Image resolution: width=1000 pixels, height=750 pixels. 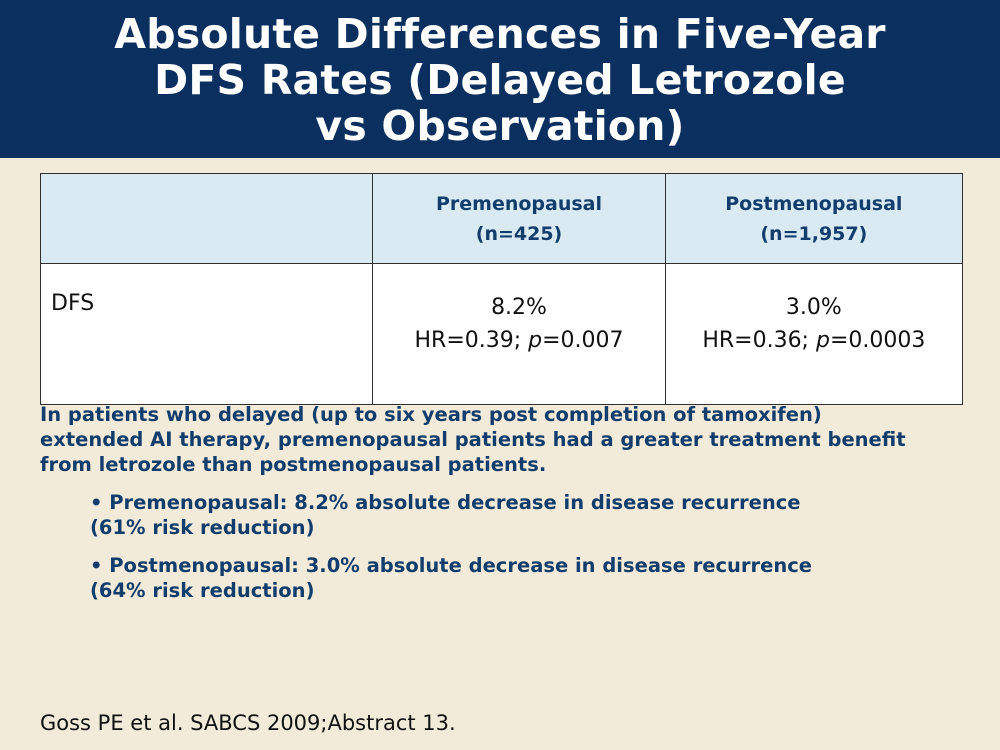 What do you see at coordinates (519, 218) in the screenshot?
I see `premenopausal-header: Premenopausal (n=425)` at bounding box center [519, 218].